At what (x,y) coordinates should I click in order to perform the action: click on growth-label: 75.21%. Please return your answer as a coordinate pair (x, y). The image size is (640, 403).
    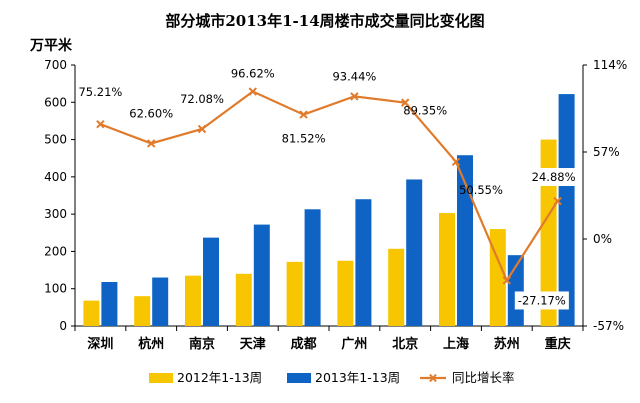
    Looking at the image, I should click on (100, 92).